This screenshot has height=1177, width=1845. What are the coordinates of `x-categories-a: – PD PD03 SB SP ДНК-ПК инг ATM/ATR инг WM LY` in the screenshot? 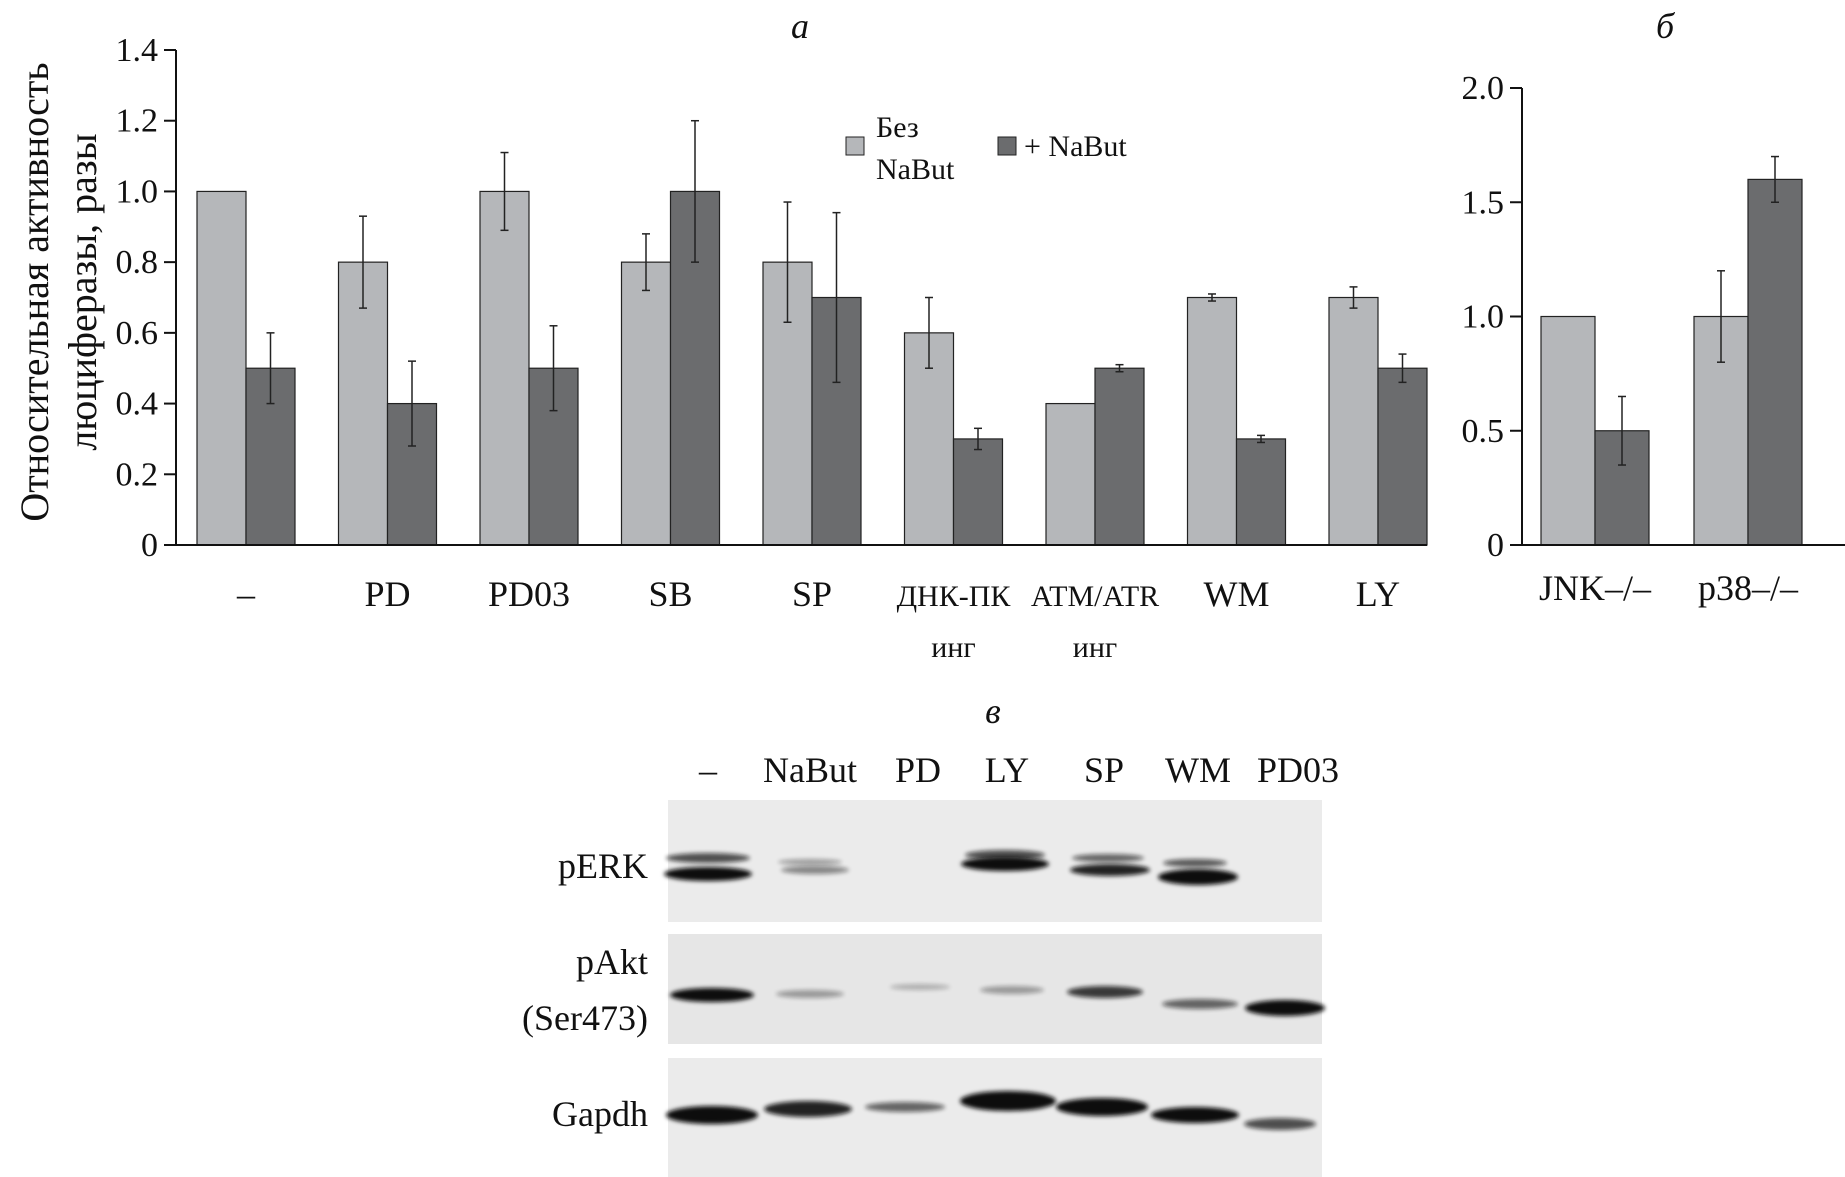 It's located at (818, 619).